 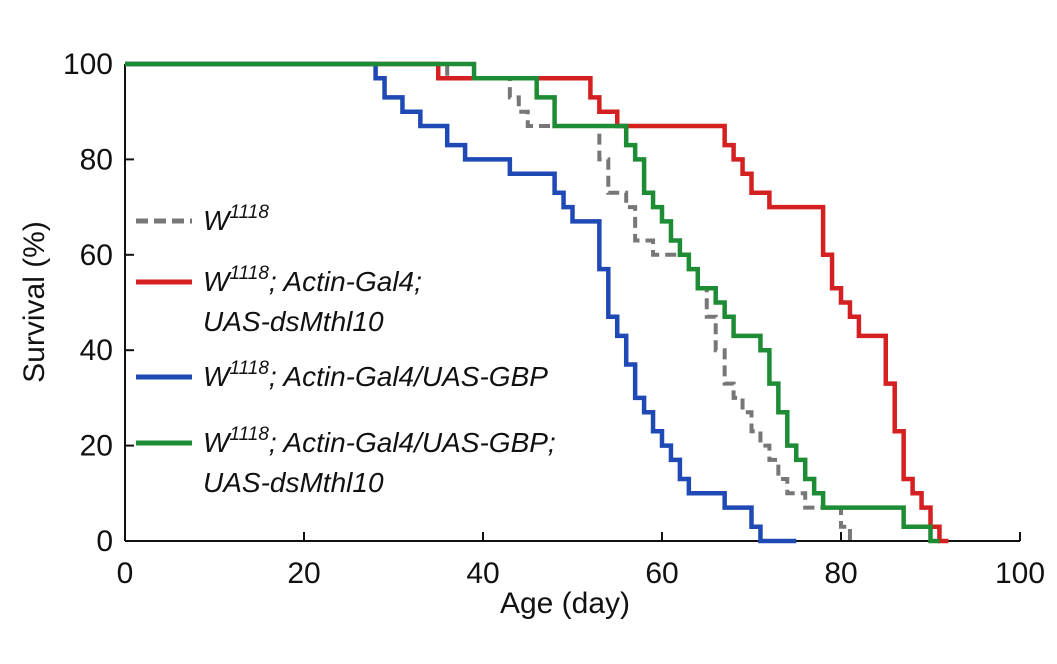 I want to click on x-tick-label: 40, so click(x=482, y=573).